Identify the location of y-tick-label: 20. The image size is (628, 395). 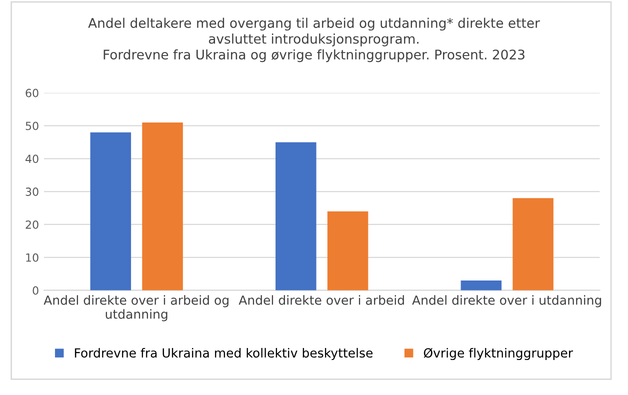
(32, 224).